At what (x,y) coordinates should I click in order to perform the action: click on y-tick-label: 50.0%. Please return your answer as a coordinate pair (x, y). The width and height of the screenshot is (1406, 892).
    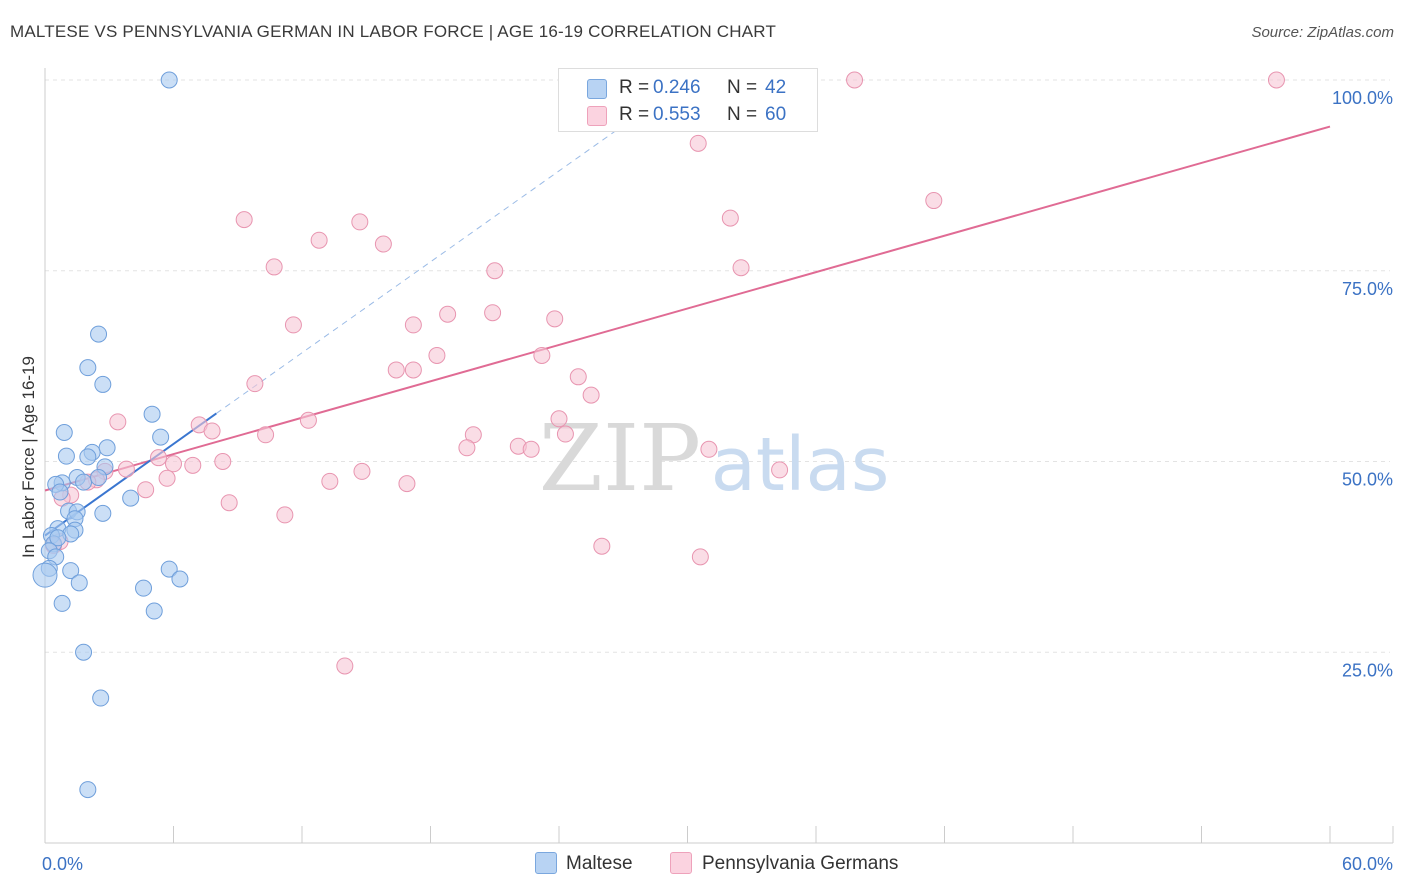
    Looking at the image, I should click on (1367, 480).